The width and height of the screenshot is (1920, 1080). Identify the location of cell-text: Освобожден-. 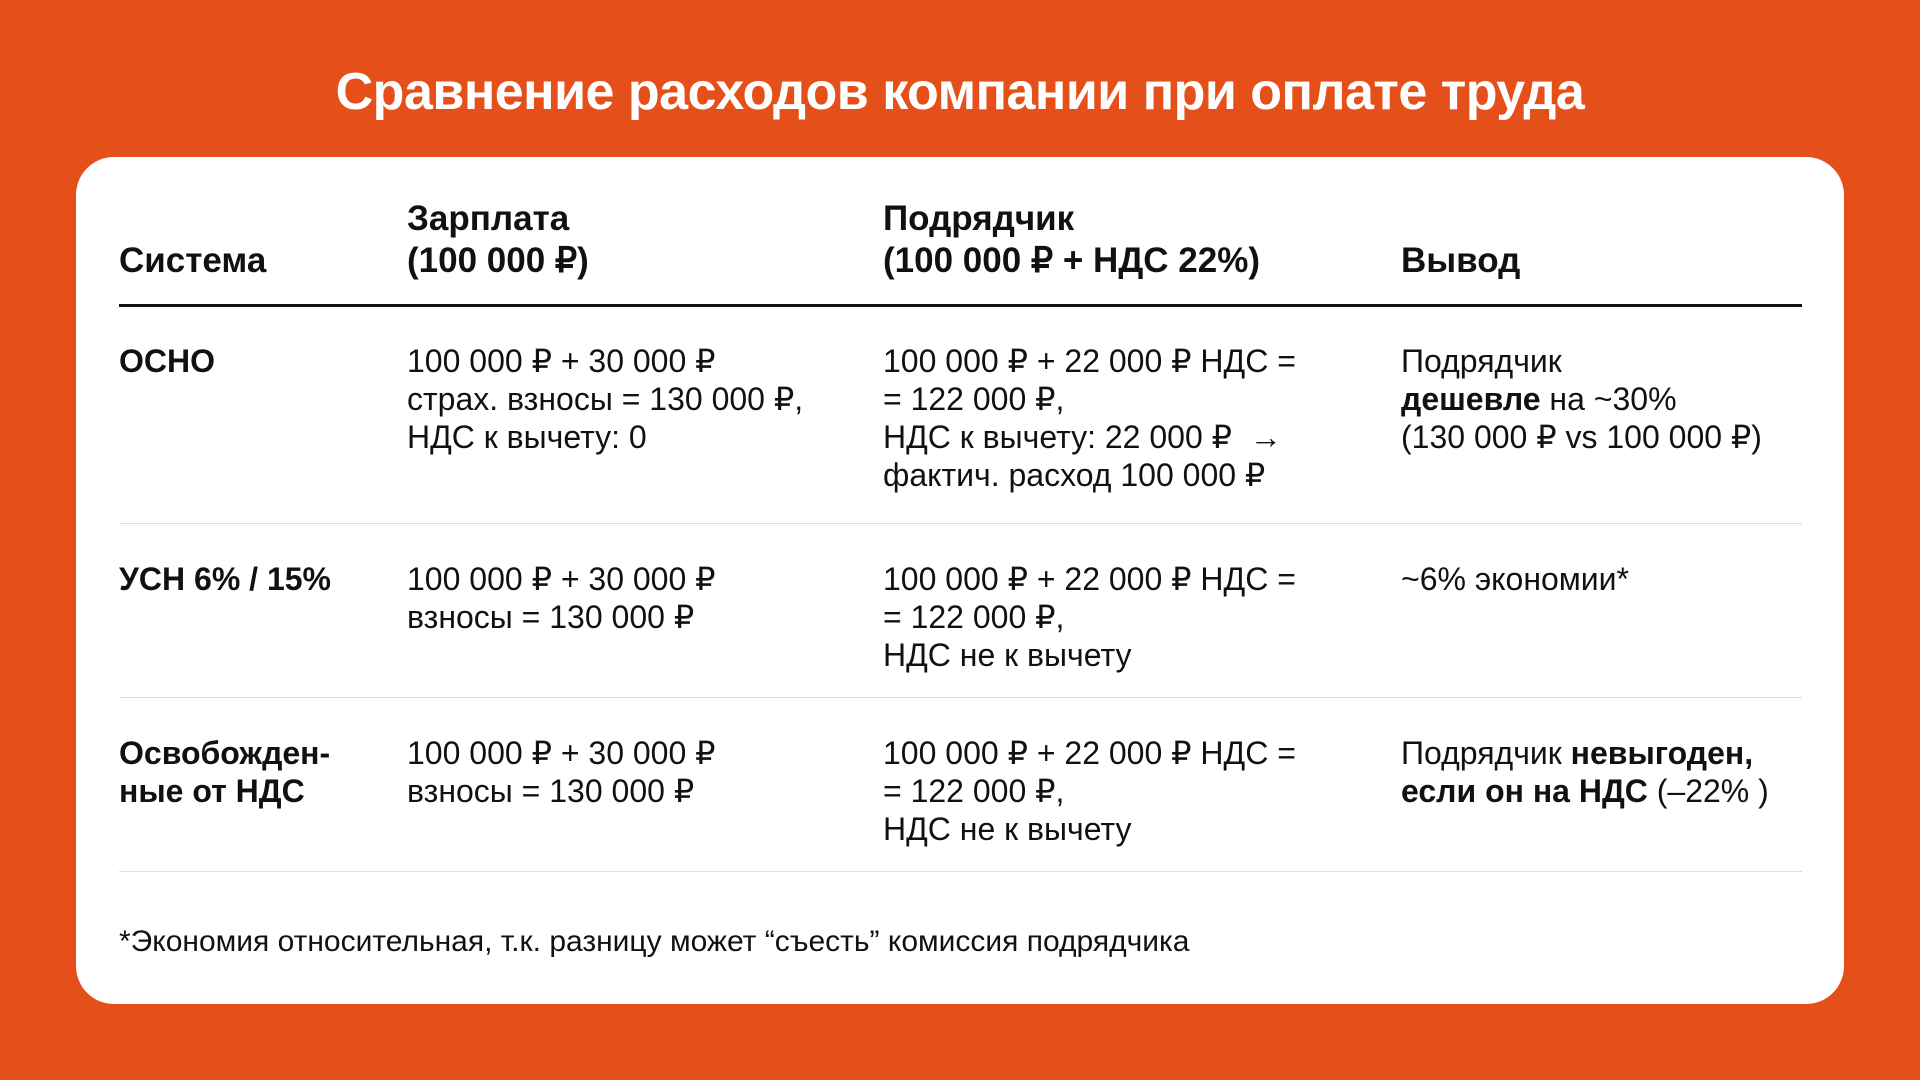
(225, 753).